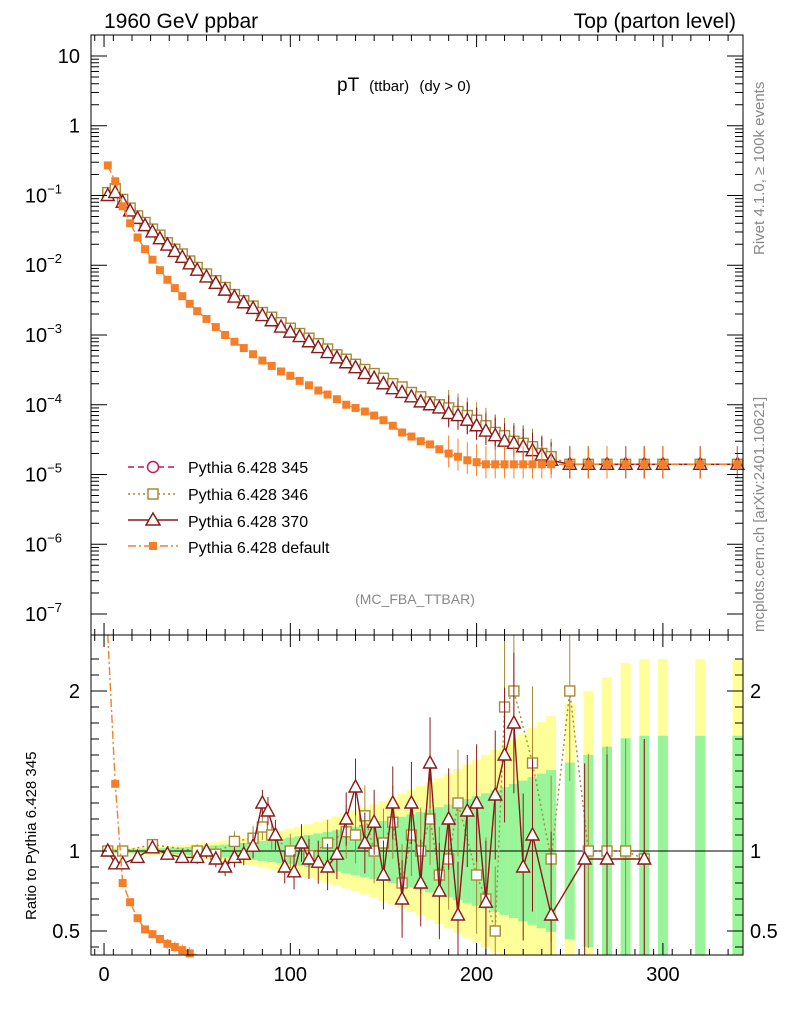 The image size is (786, 1024). Describe the element at coordinates (43, 543) in the screenshot. I see `y-tick-label: 10⁻⁶` at that location.